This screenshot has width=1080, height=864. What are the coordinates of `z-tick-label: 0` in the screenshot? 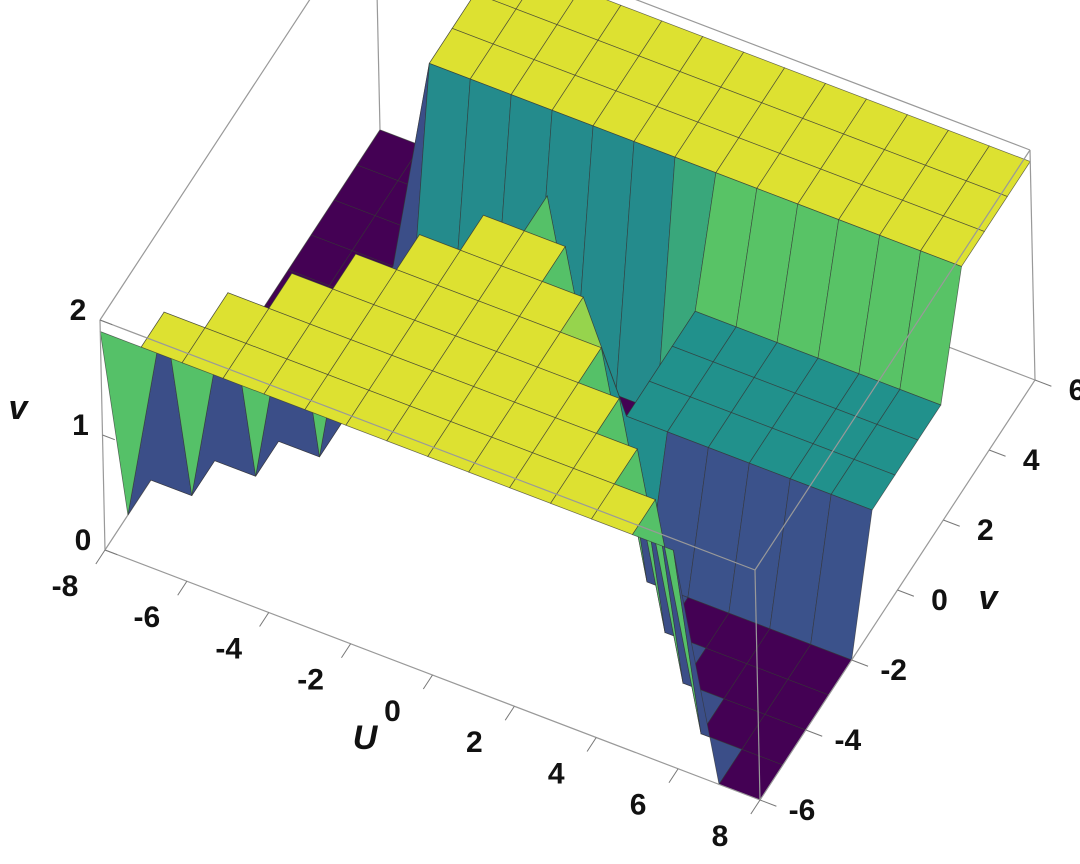 It's located at (83, 540).